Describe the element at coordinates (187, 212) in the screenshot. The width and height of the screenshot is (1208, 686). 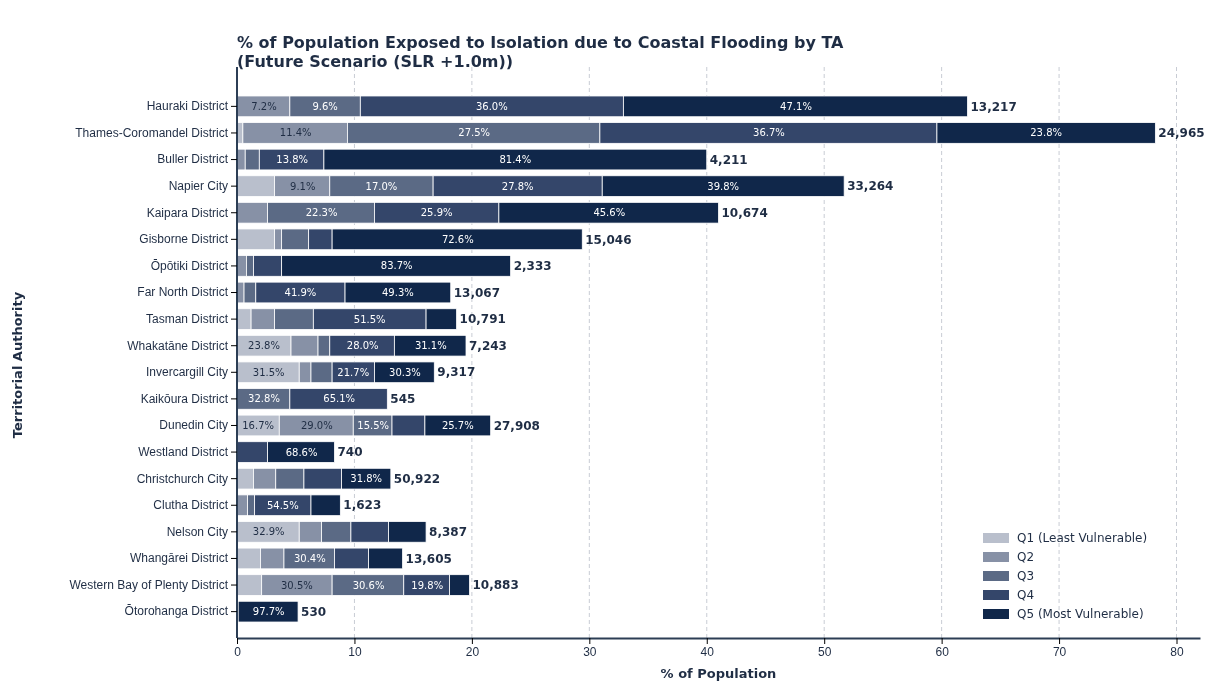
I see `y-tick-label: Kaipara District` at that location.